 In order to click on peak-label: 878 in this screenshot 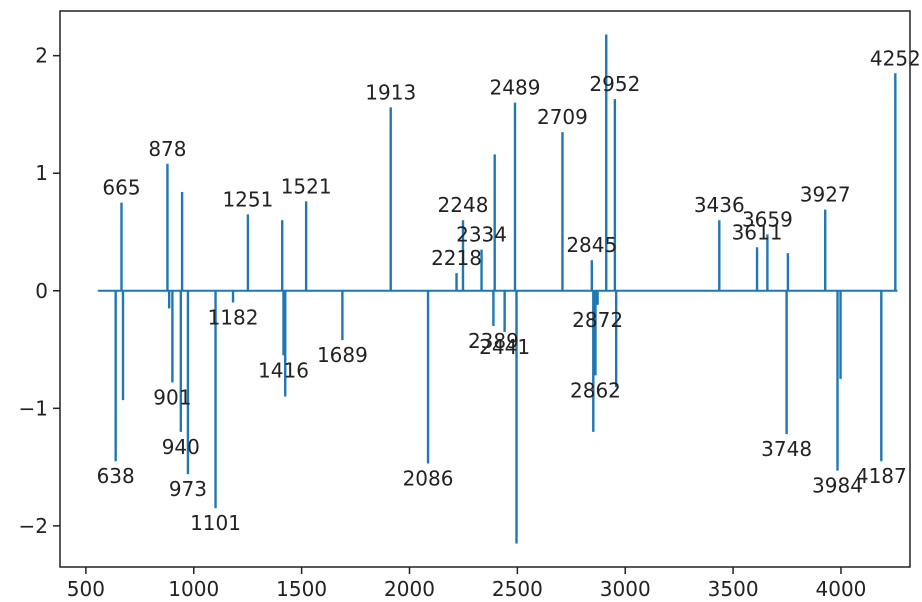, I will do `click(167, 149)`.